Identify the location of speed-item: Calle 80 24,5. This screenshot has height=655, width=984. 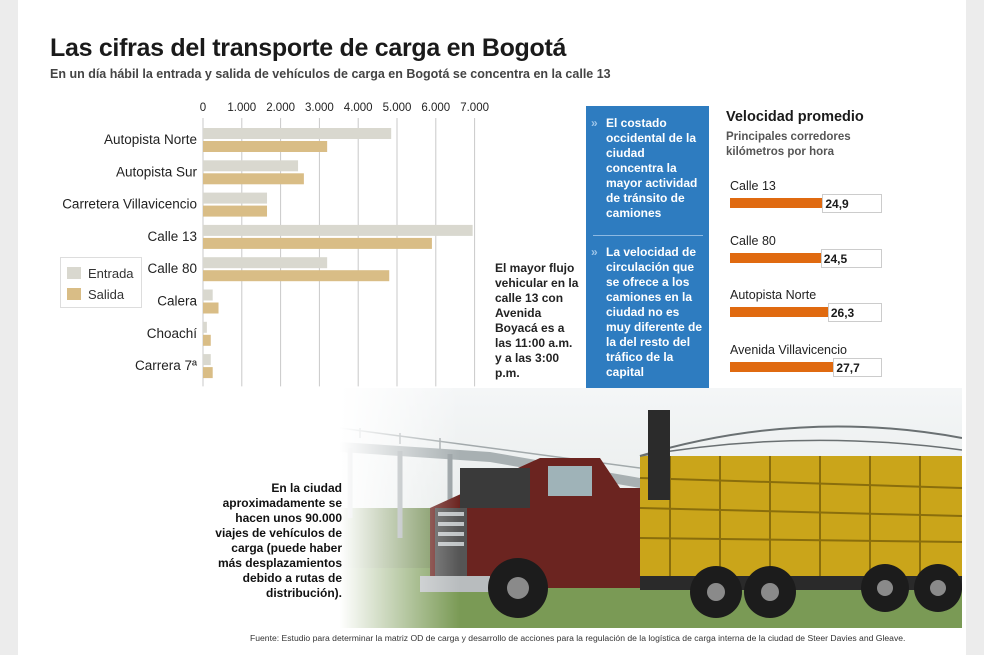
(810, 254).